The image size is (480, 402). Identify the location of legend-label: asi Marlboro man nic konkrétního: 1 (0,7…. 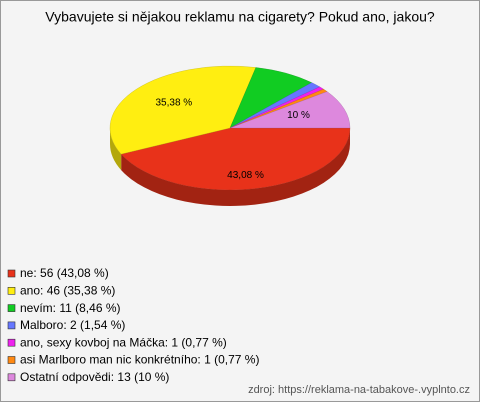
(139, 360).